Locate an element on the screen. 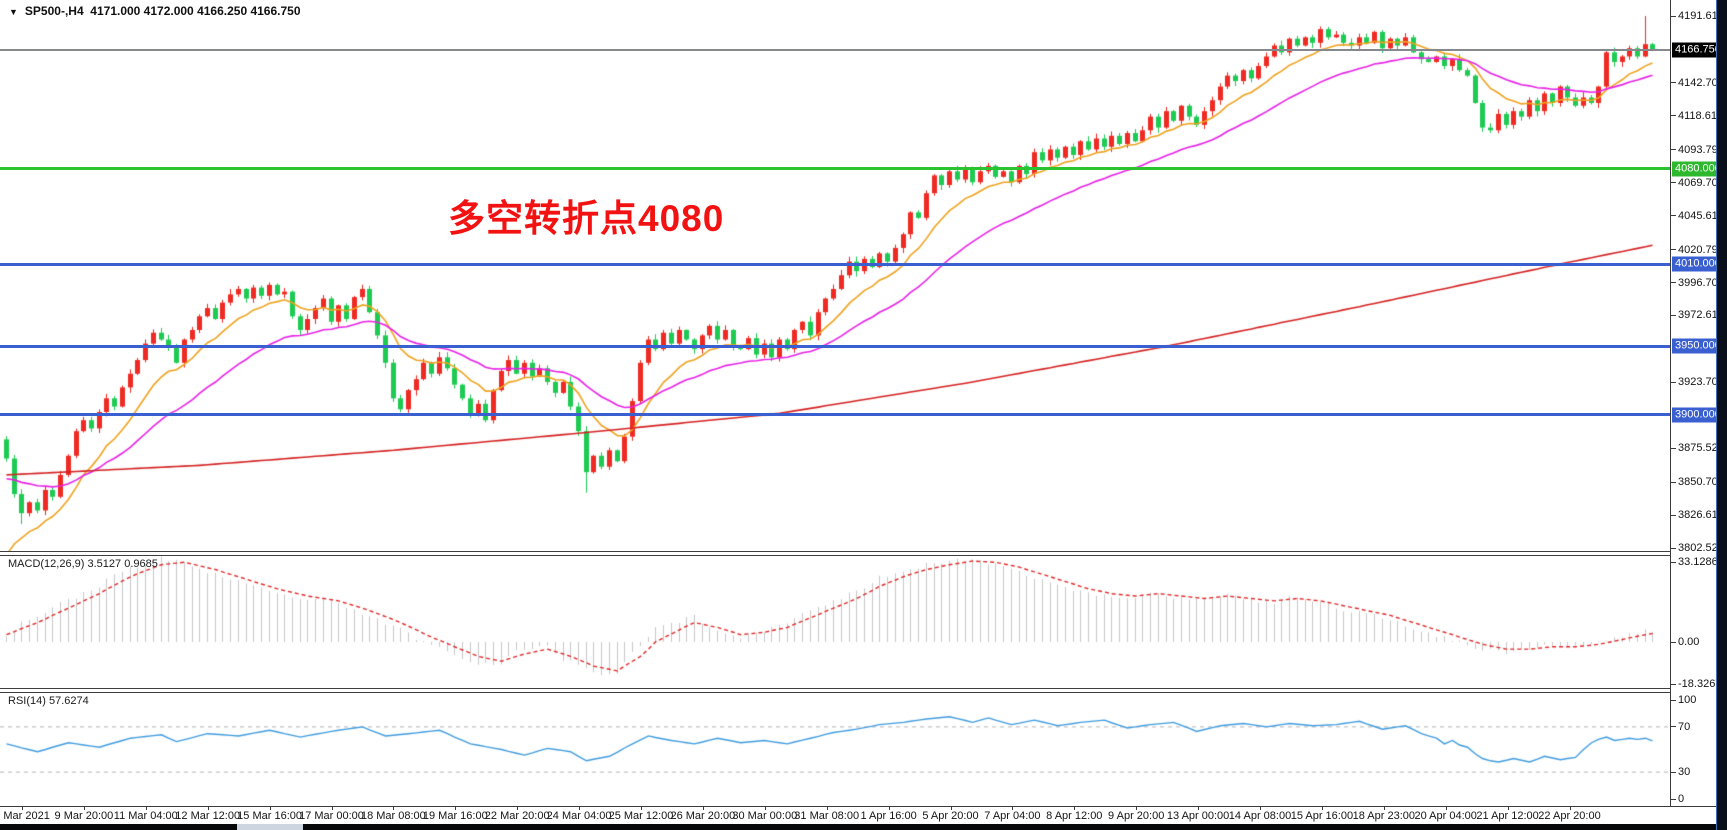 The width and height of the screenshot is (1727, 830). price-tick-label: 3826.610 is located at coordinates (1697, 515).